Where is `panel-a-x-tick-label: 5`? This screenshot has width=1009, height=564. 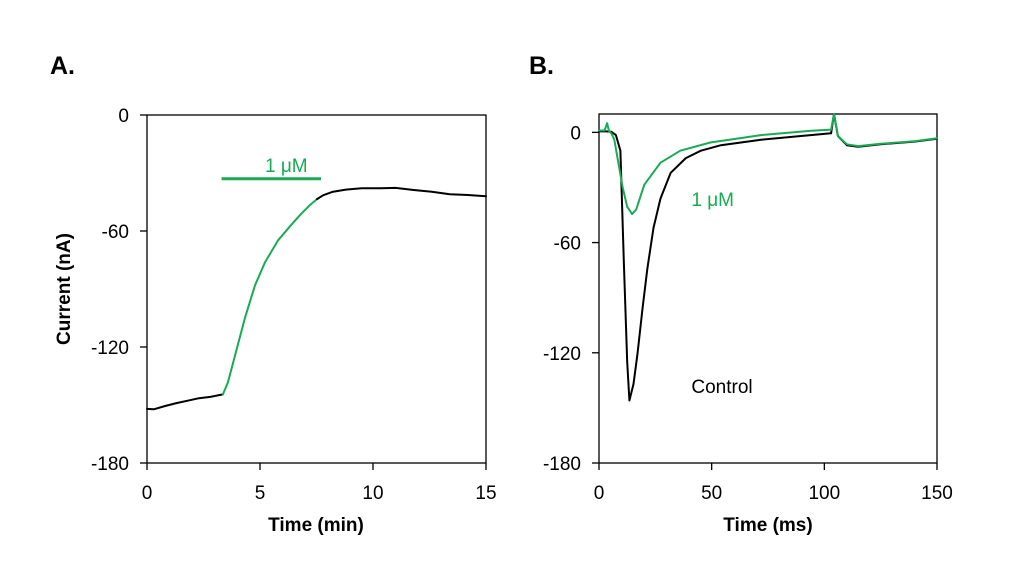 panel-a-x-tick-label: 5 is located at coordinates (260, 493).